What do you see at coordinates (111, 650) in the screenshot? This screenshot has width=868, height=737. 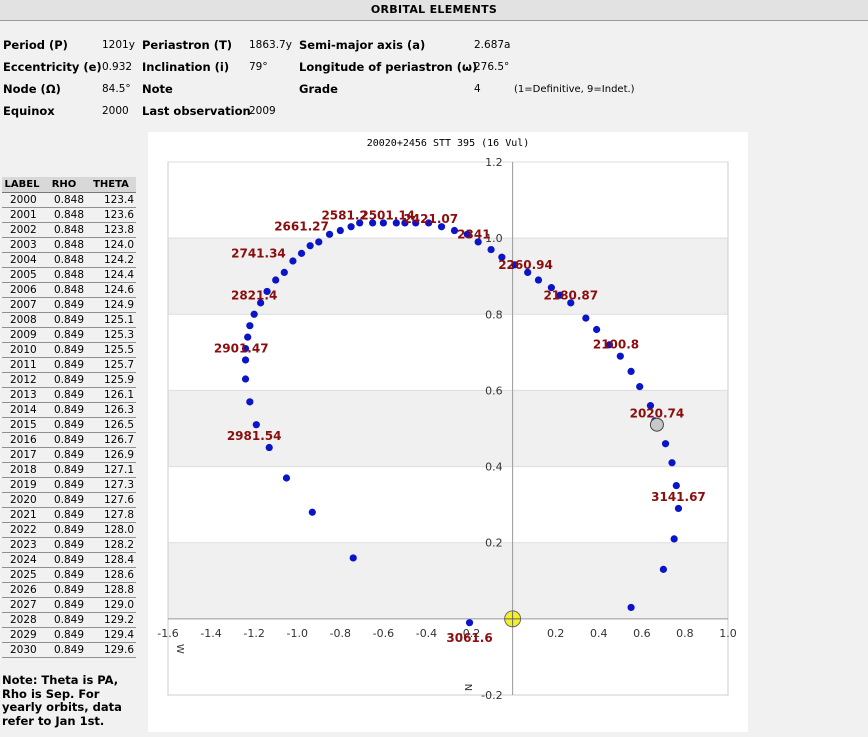 I see `cell-theta: 129.6` at bounding box center [111, 650].